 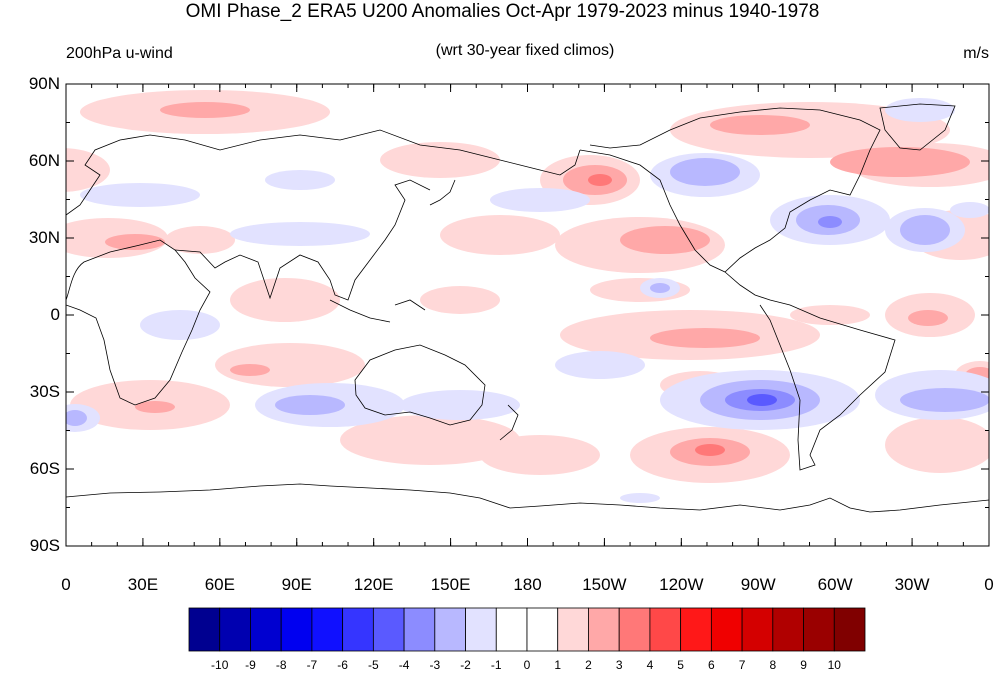 What do you see at coordinates (656, 315) in the screenshot?
I see `positive-anomalies-strong` at bounding box center [656, 315].